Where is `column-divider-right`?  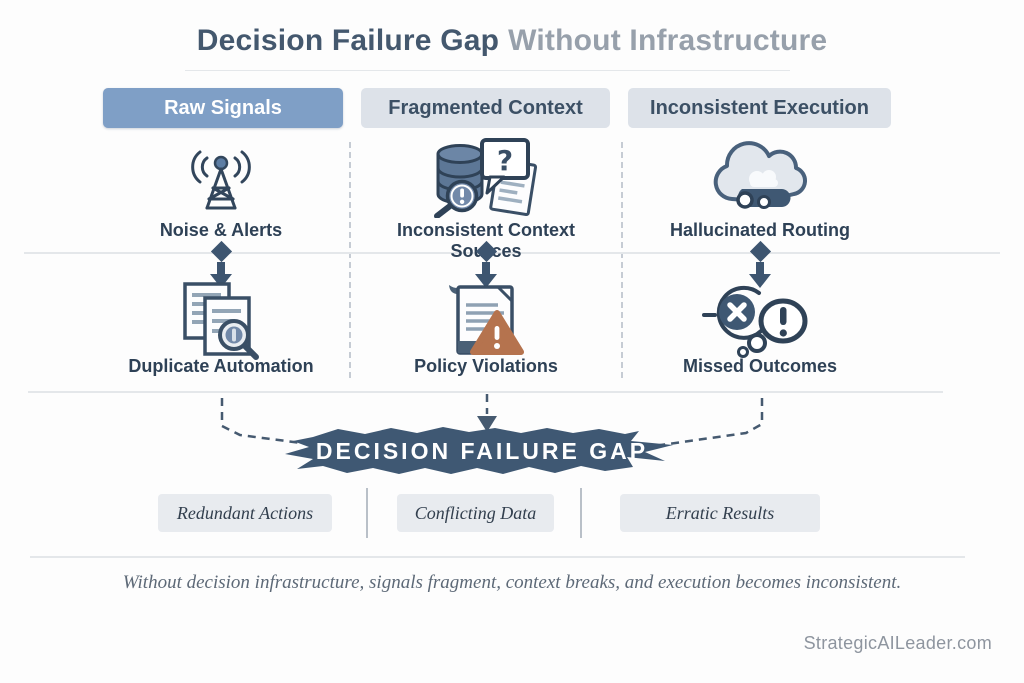
column-divider-right is located at coordinates (622, 260).